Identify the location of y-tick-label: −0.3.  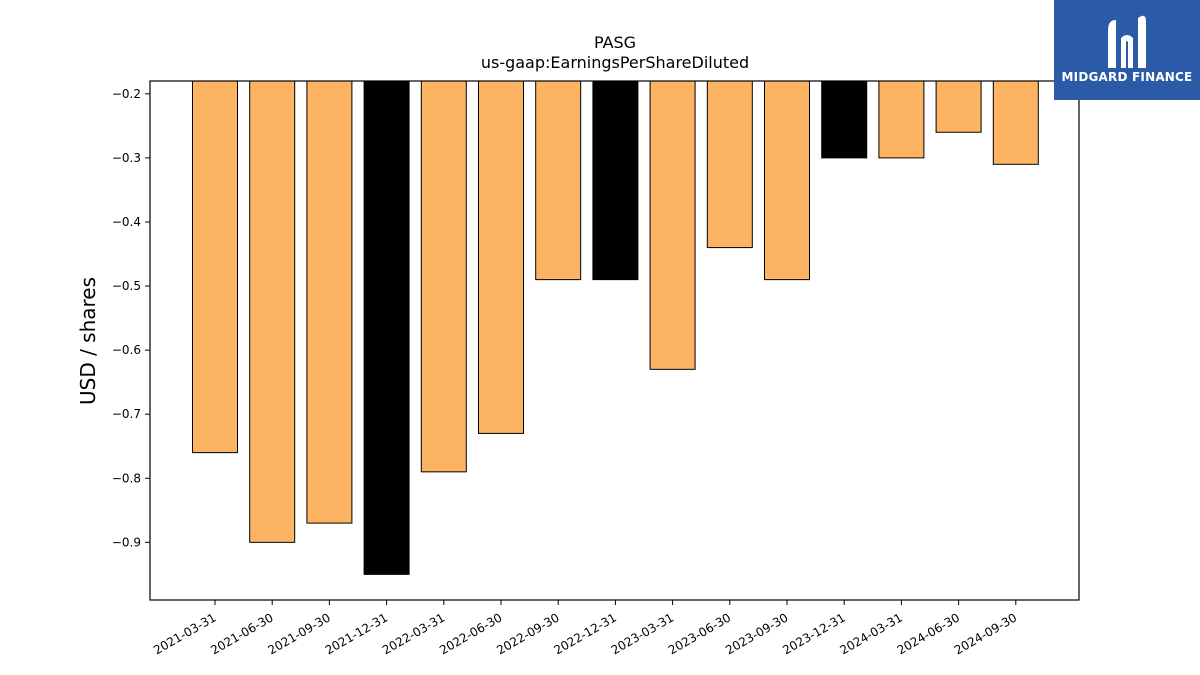
(126, 158).